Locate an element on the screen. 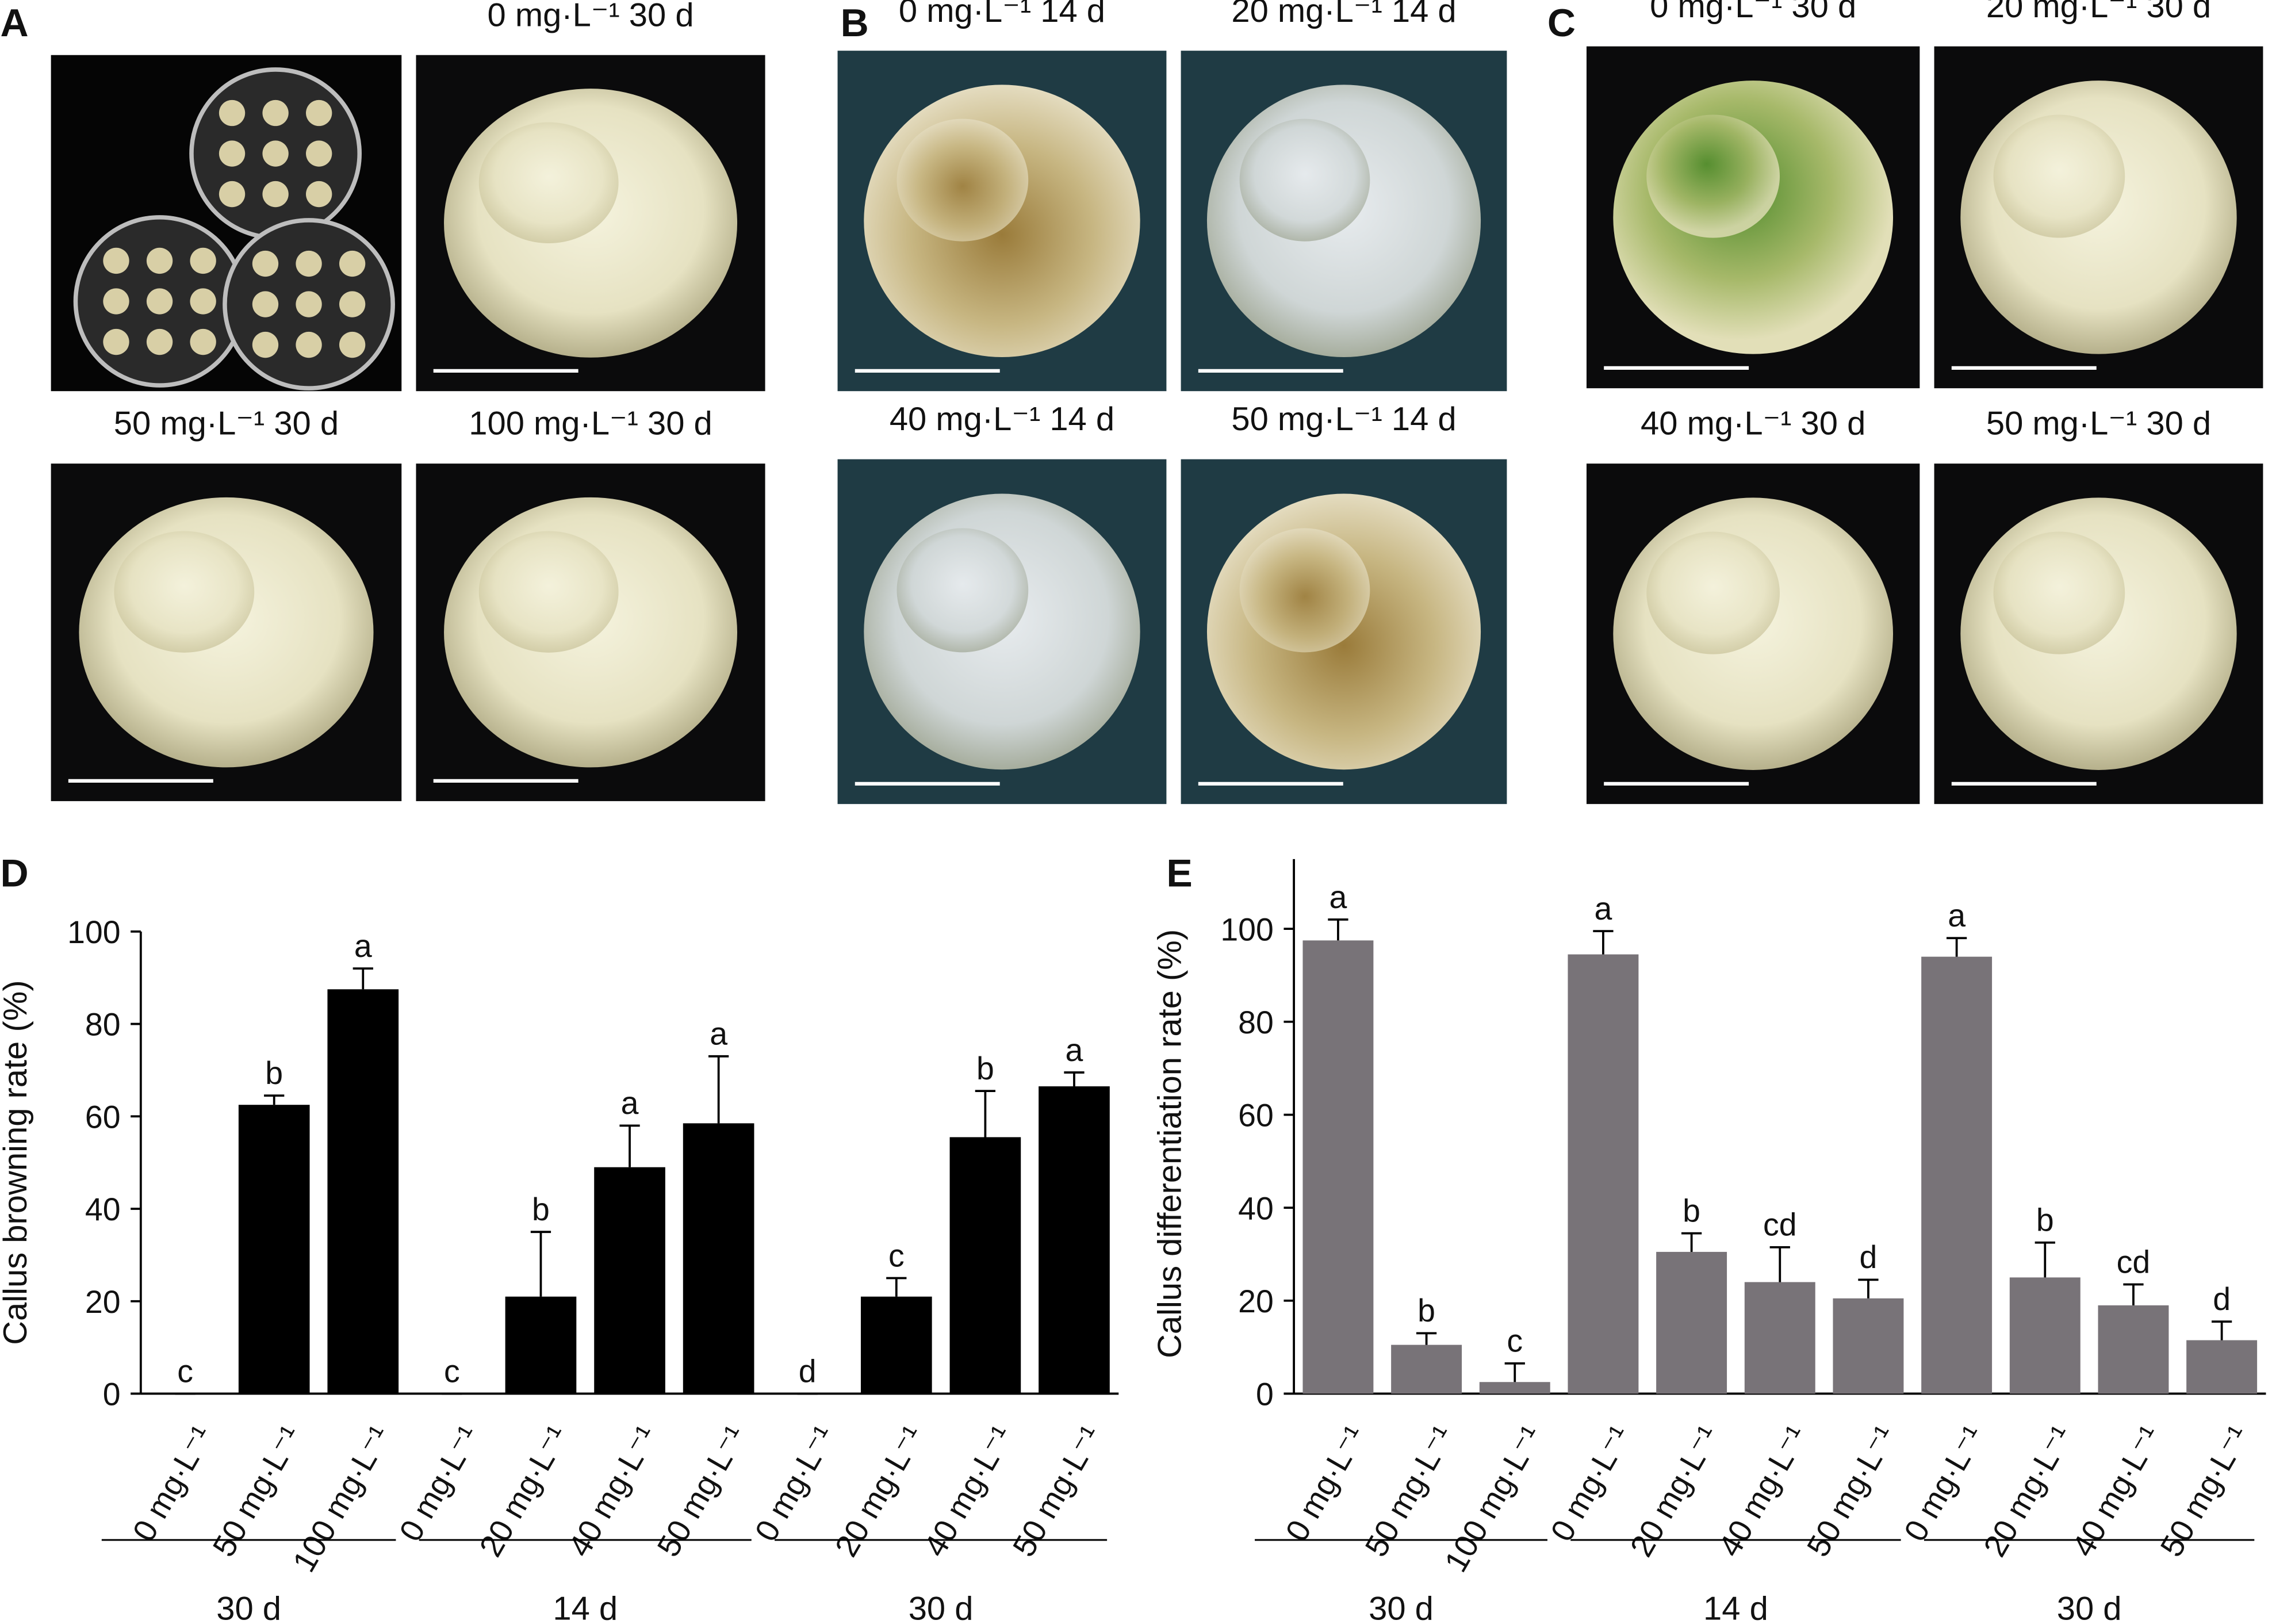 The height and width of the screenshot is (1624, 2272). photo-caption: 0 mg·L⁻¹ 14 d is located at coordinates (1002, 15).